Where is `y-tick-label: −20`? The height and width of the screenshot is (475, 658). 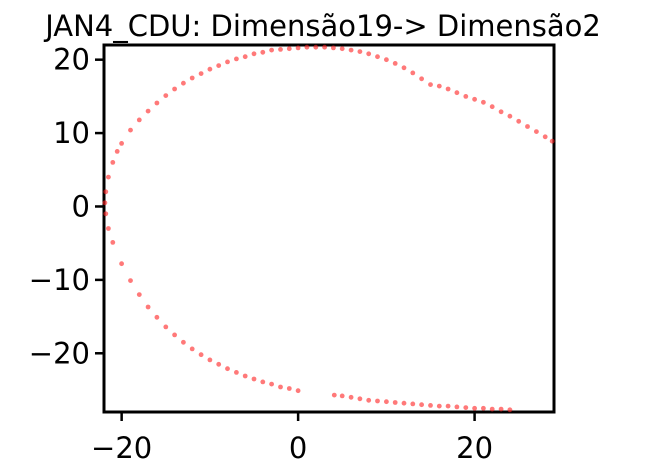 y-tick-label: −20 is located at coordinates (59, 353).